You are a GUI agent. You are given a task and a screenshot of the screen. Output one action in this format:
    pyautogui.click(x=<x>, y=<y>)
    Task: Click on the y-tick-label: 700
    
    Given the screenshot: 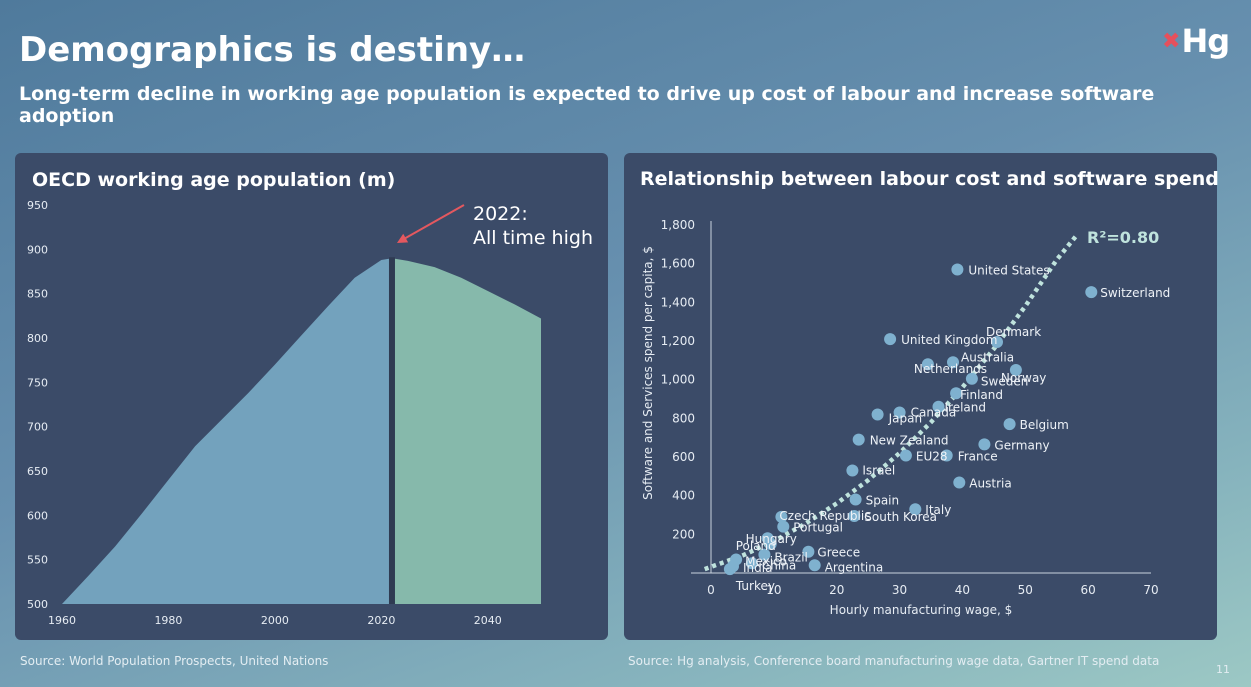 What is the action you would take?
    pyautogui.click(x=37, y=427)
    